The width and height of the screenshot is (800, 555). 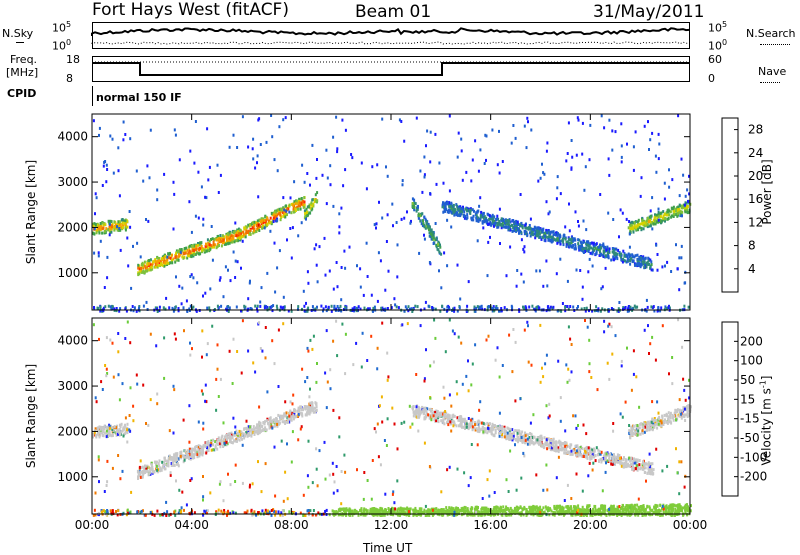 What do you see at coordinates (391, 69) in the screenshot?
I see `freq-line` at bounding box center [391, 69].